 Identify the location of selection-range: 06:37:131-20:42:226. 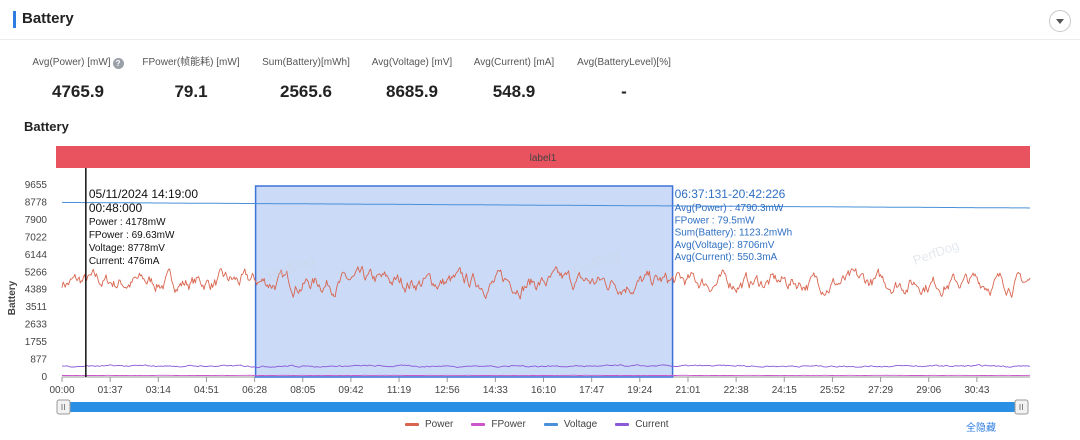
(730, 194).